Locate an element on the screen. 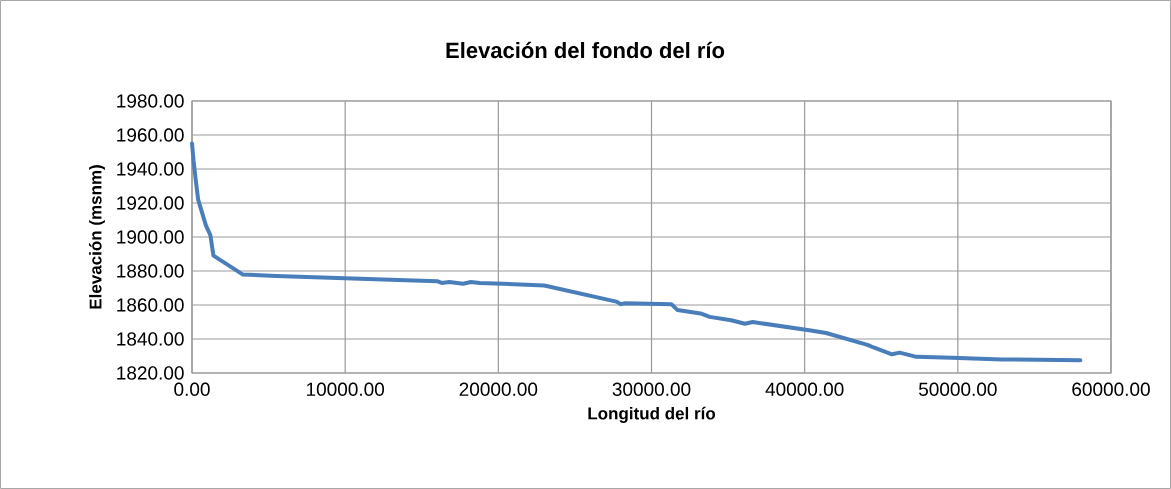 This screenshot has height=489, width=1171. y-axis-title: Elevación (msnm) is located at coordinates (96, 237).